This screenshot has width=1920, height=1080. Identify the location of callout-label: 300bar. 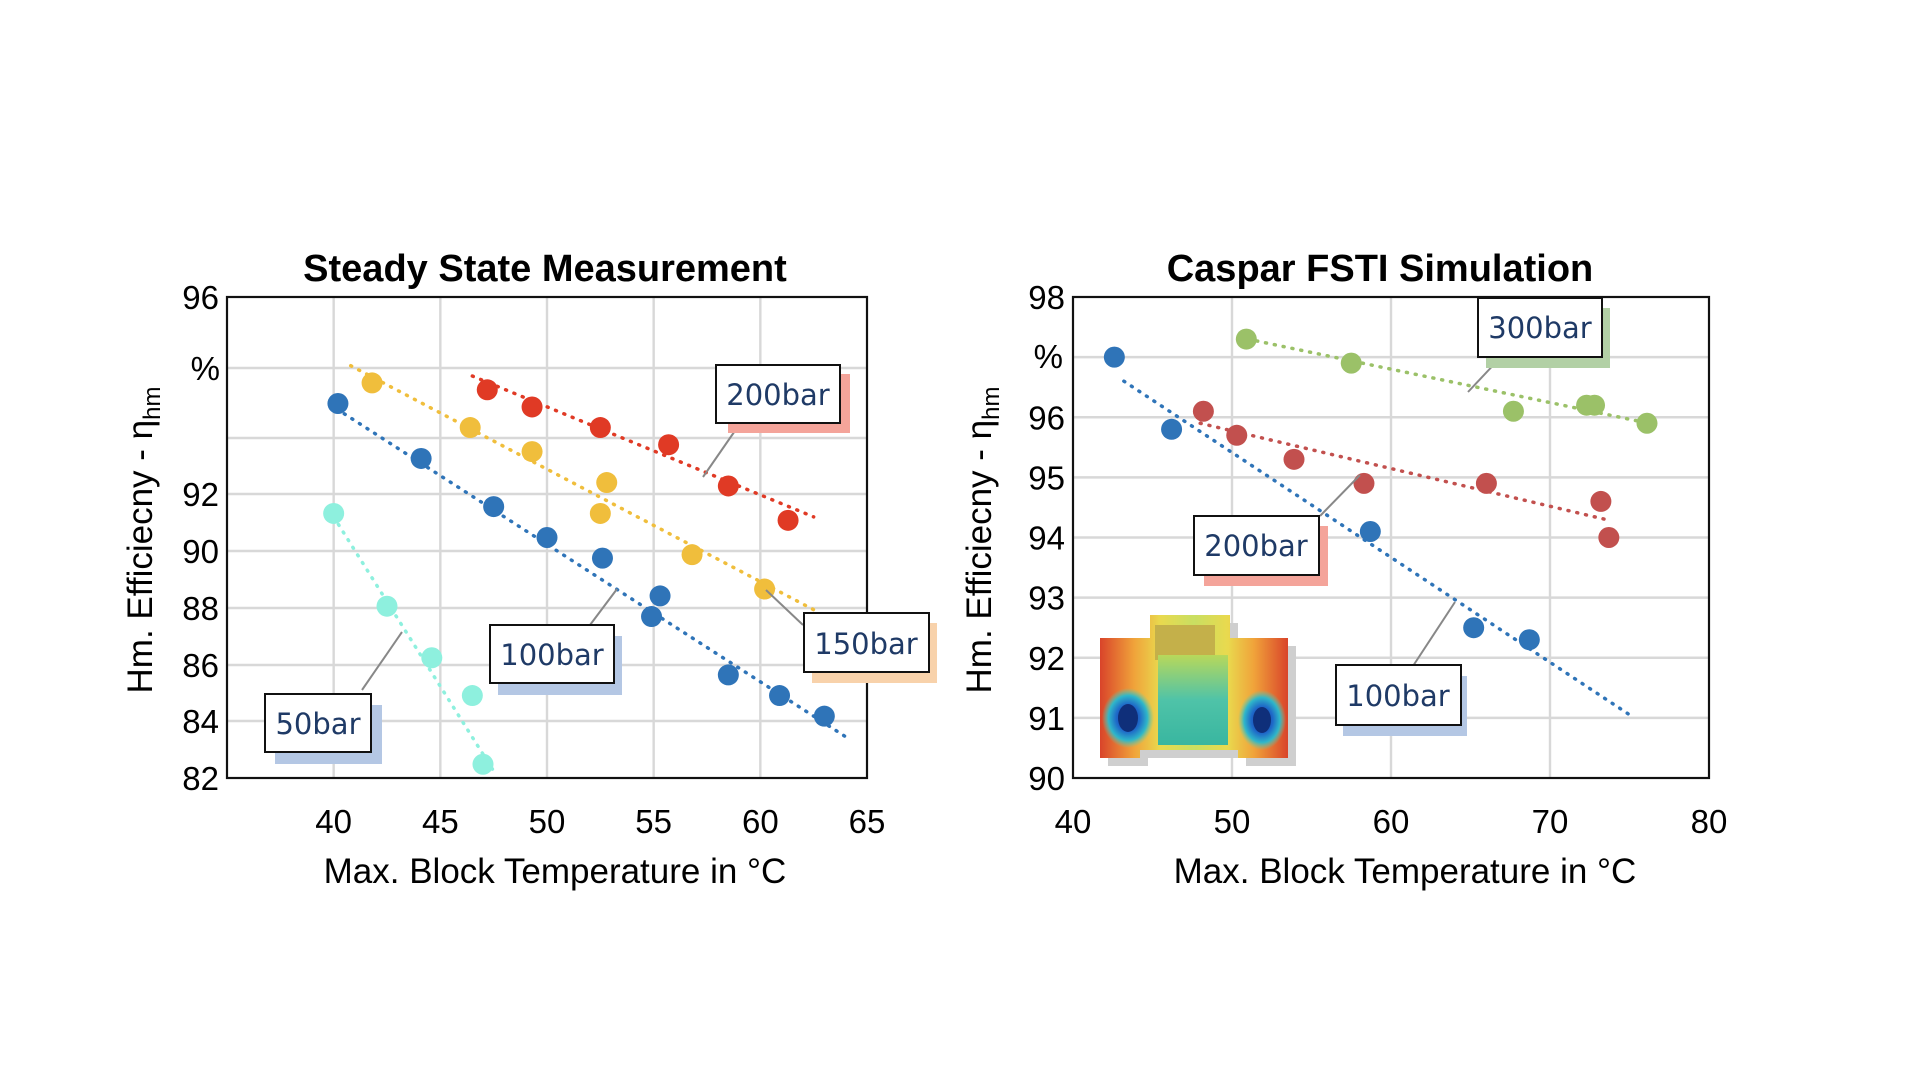
(1540, 328).